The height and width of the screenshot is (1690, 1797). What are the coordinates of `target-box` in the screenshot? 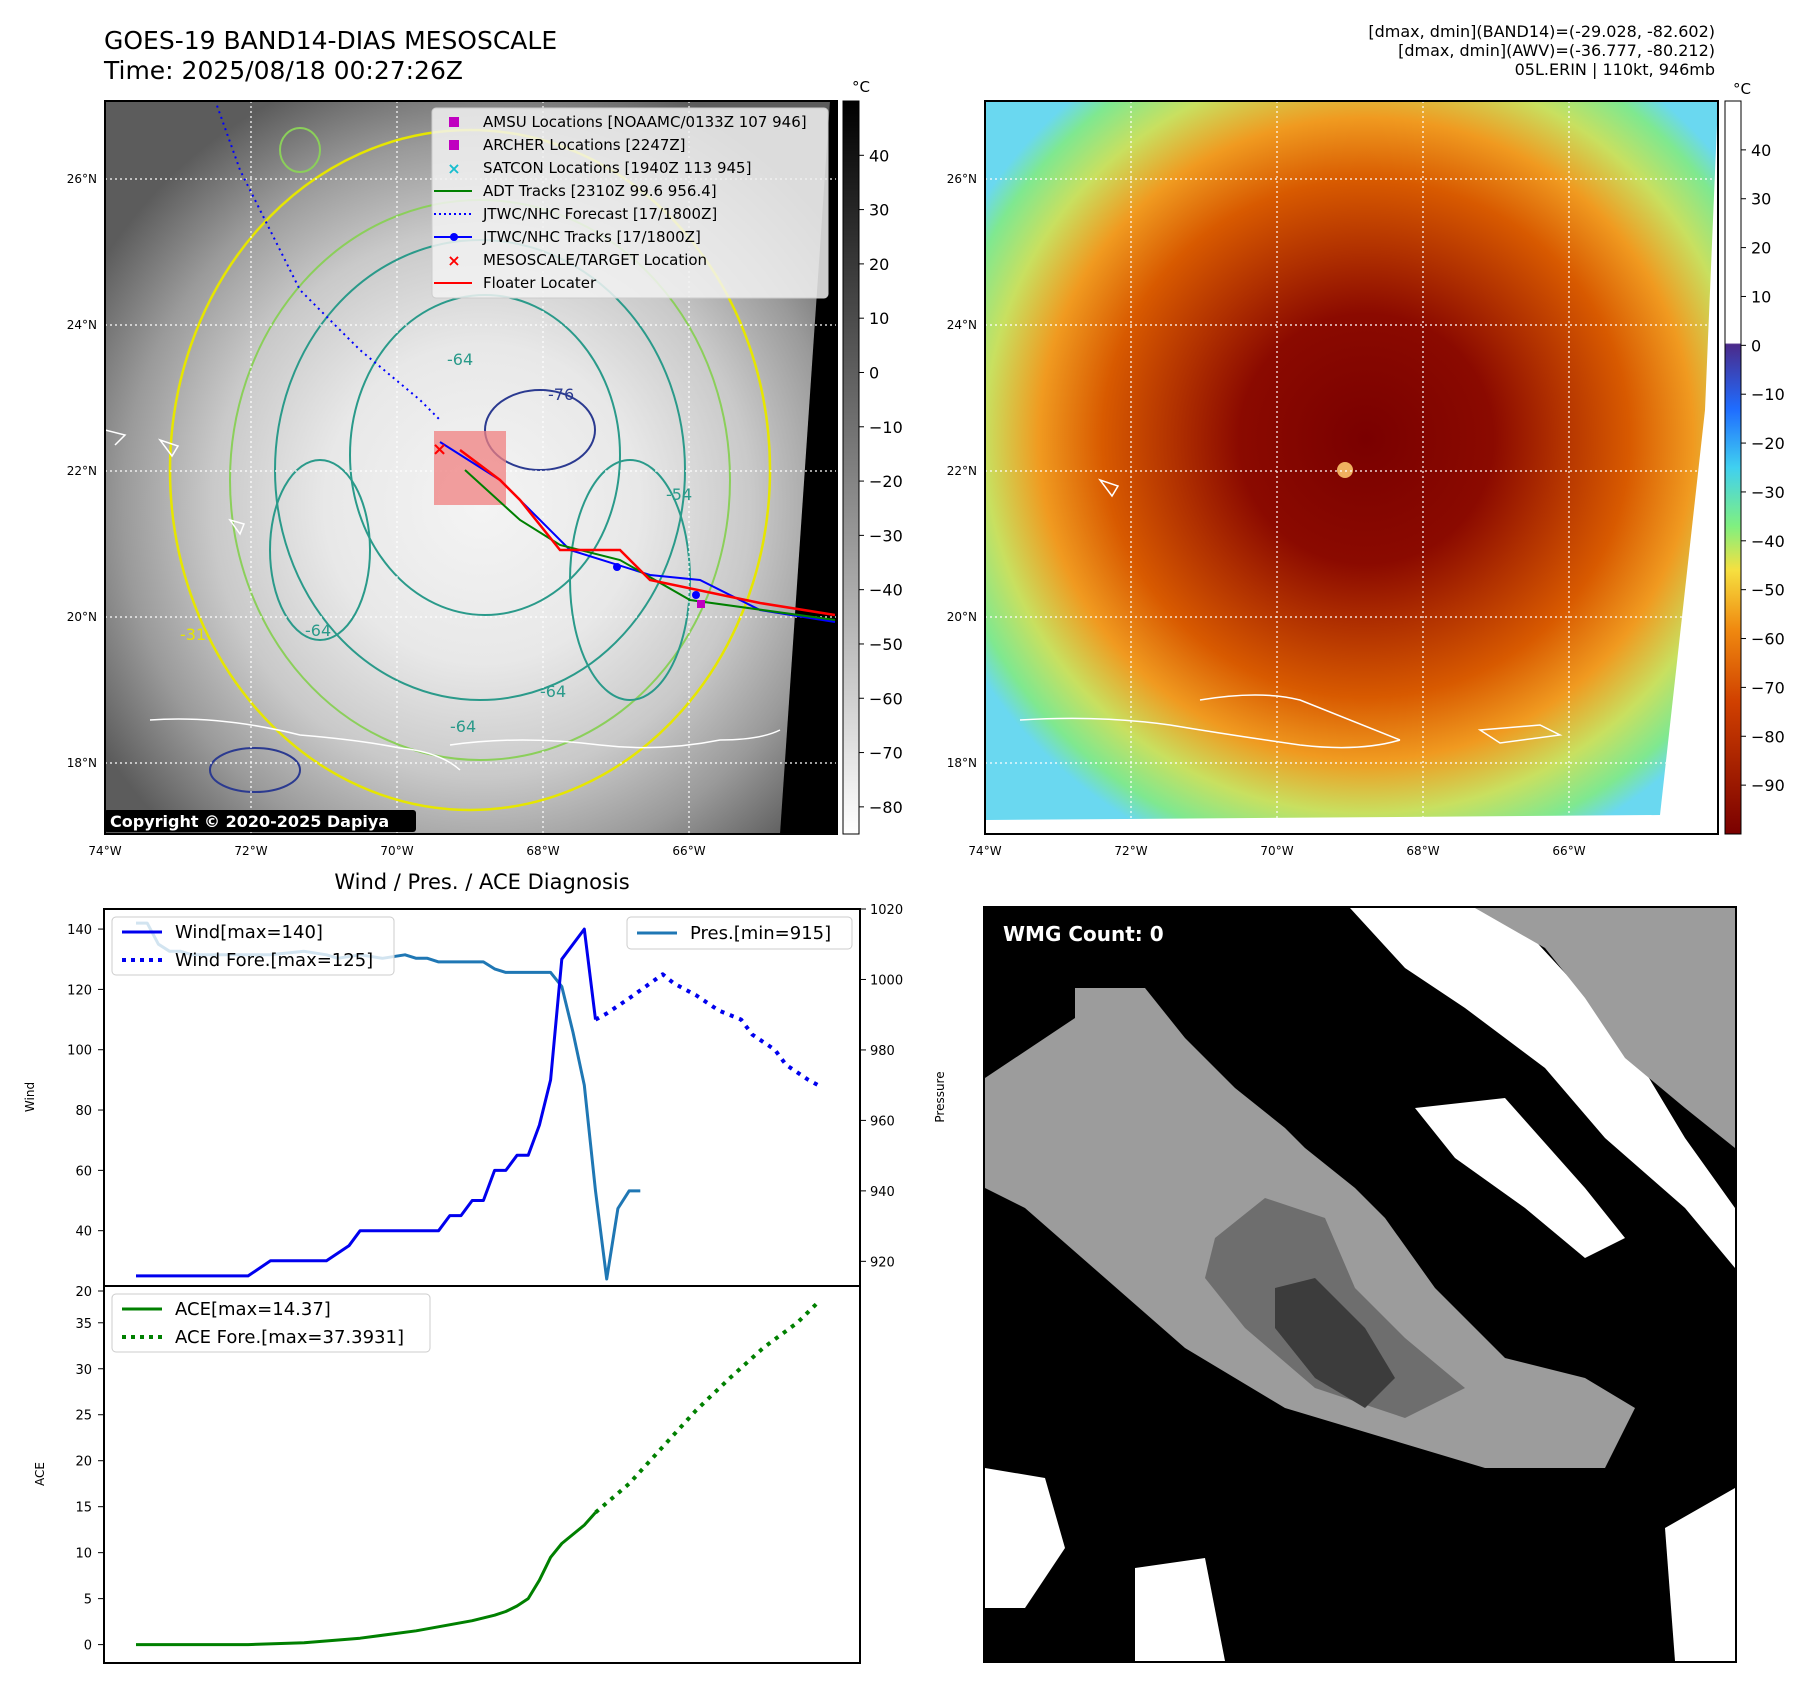 It's located at (470, 468).